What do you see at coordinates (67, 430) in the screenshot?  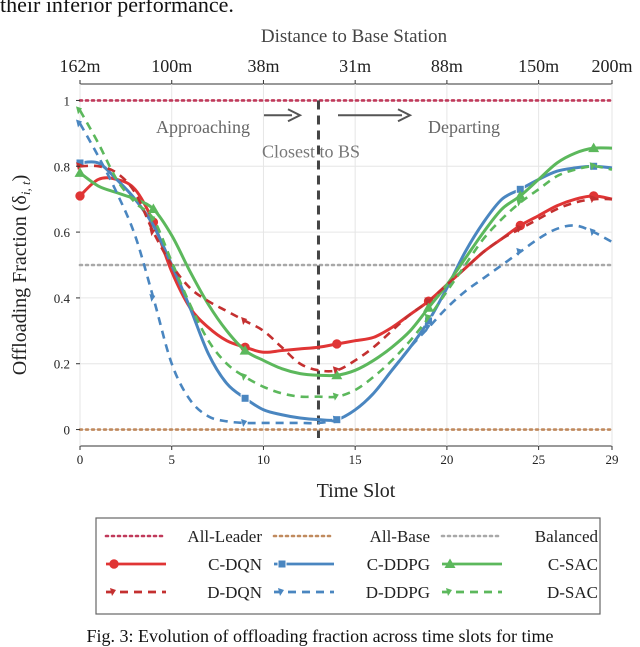 I see `y-tick-label: 0` at bounding box center [67, 430].